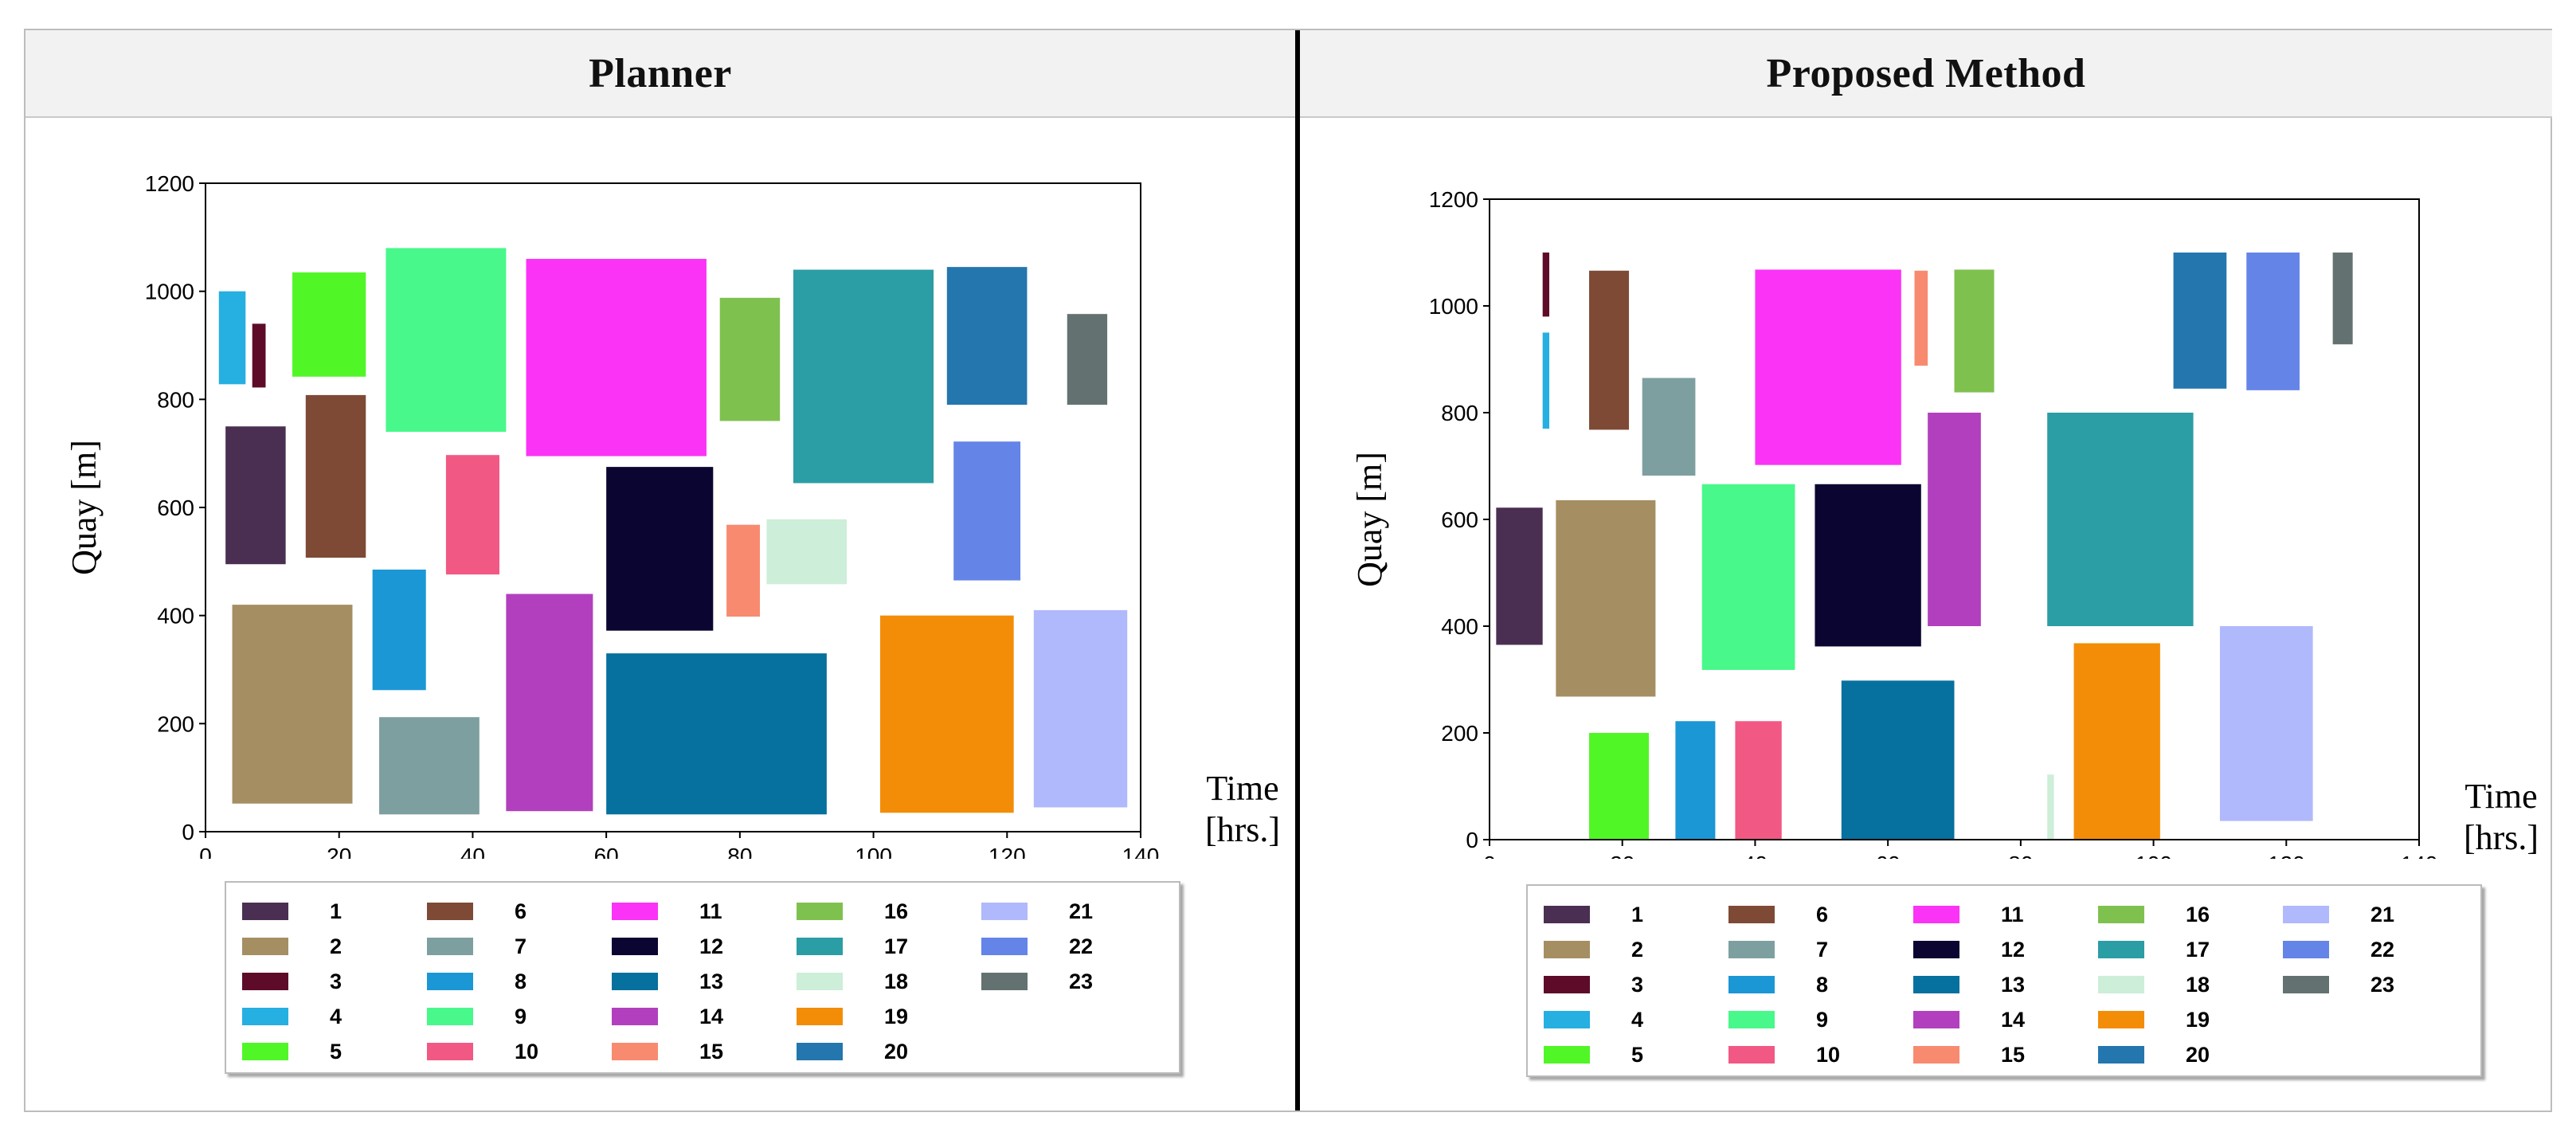 Image resolution: width=2576 pixels, height=1136 pixels. Describe the element at coordinates (606, 851) in the screenshot. I see `x-tick-label: 60` at that location.